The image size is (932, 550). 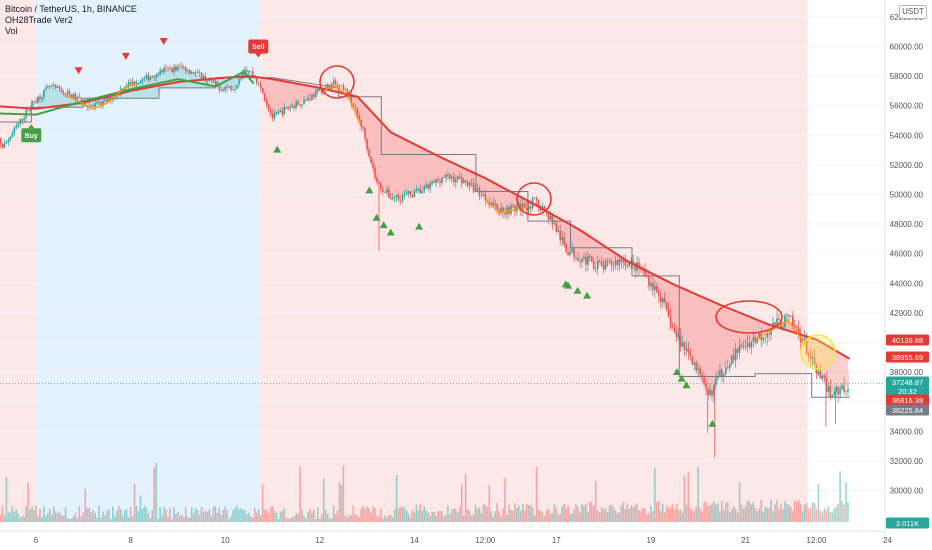 I want to click on buy-signal-box, so click(x=31, y=135).